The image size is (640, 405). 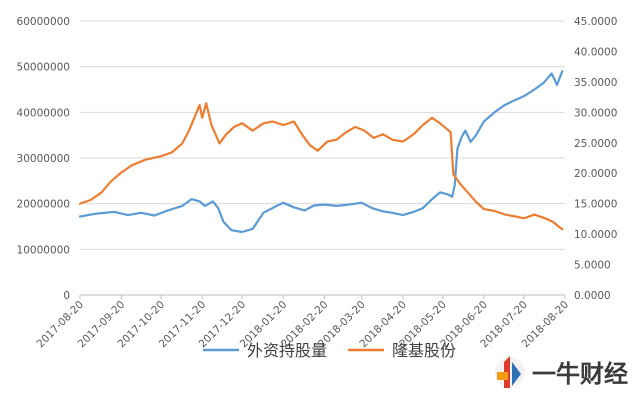 I want to click on right-y-tick-label: 15.0000, so click(x=595, y=205).